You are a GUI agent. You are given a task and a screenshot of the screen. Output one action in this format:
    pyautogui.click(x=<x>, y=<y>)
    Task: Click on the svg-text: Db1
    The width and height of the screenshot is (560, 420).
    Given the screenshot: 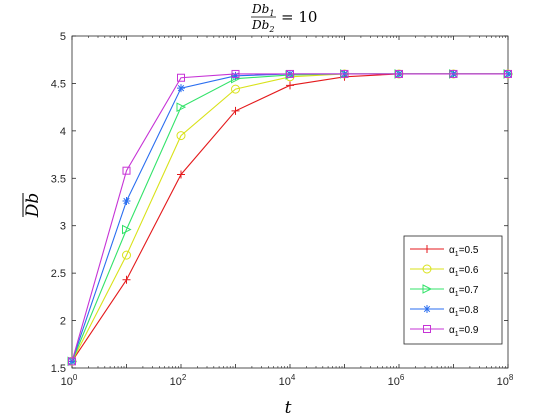 What is the action you would take?
    pyautogui.click(x=262, y=10)
    